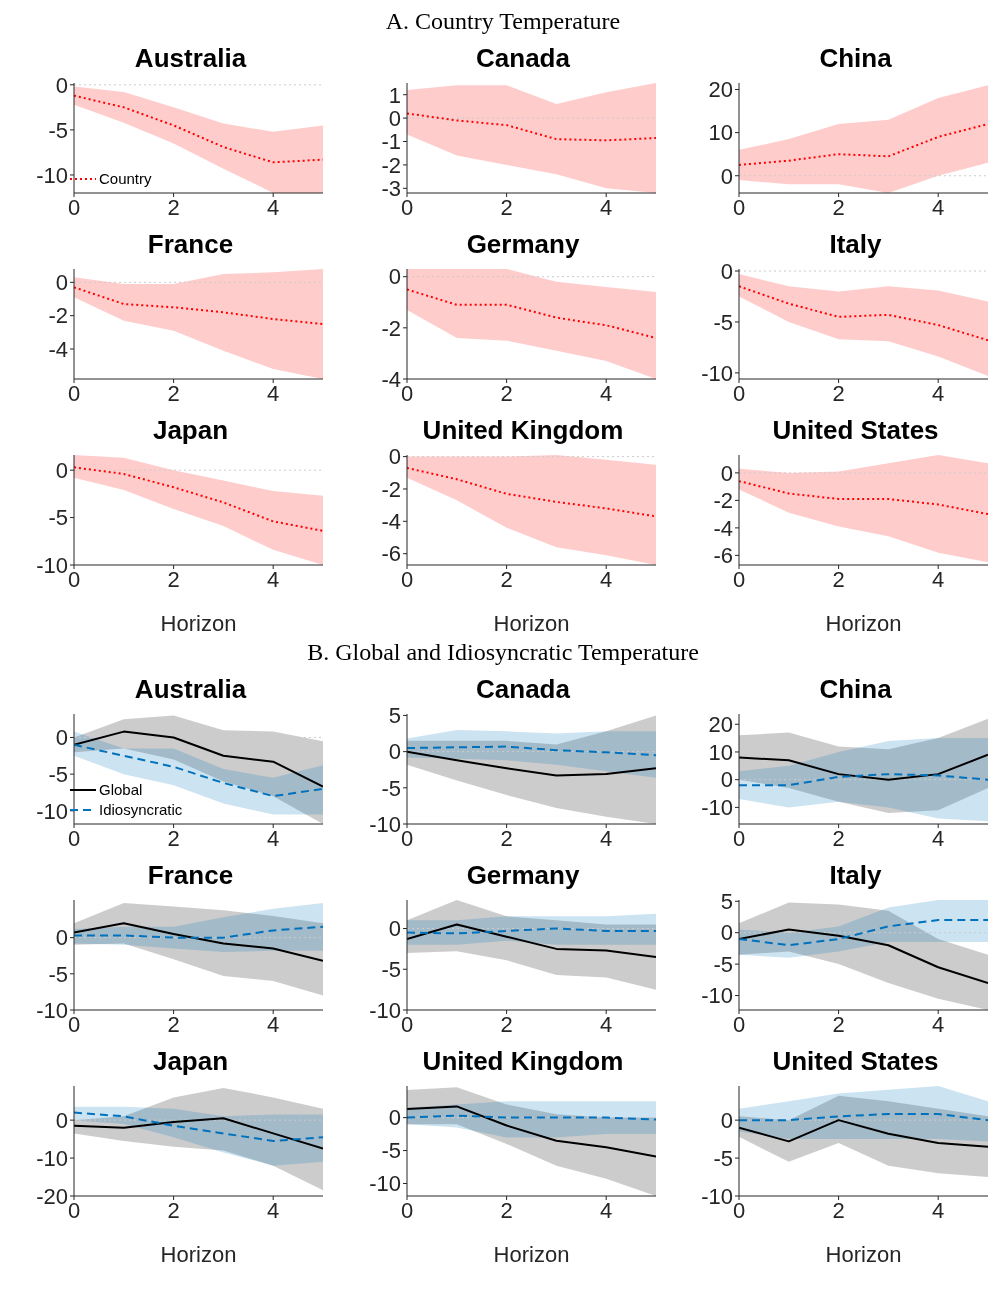 This screenshot has height=1308, width=995. I want to click on legend-label: Idiosyncratic, so click(141, 810).